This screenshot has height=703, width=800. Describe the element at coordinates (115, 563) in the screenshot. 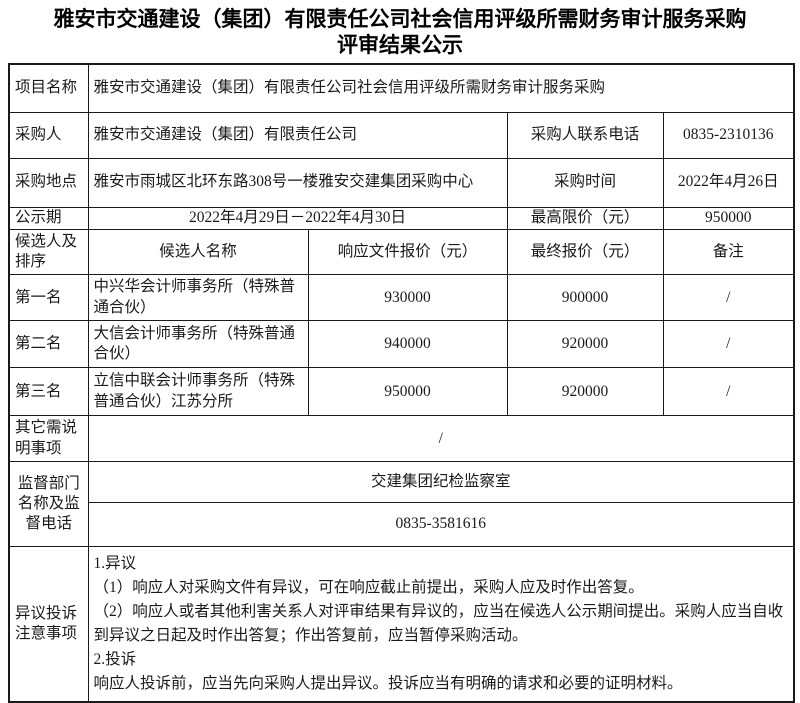

I see `complaint-line: 1.异议` at that location.